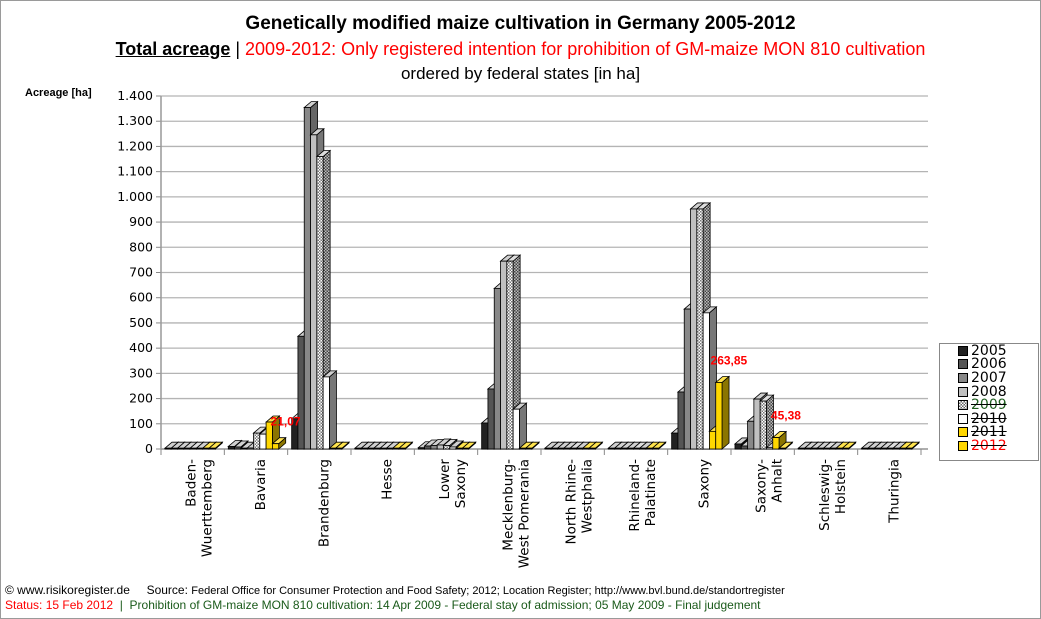 The height and width of the screenshot is (619, 1041). Describe the element at coordinates (588, 496) in the screenshot. I see `x-tick-label-line: Westphalia` at that location.